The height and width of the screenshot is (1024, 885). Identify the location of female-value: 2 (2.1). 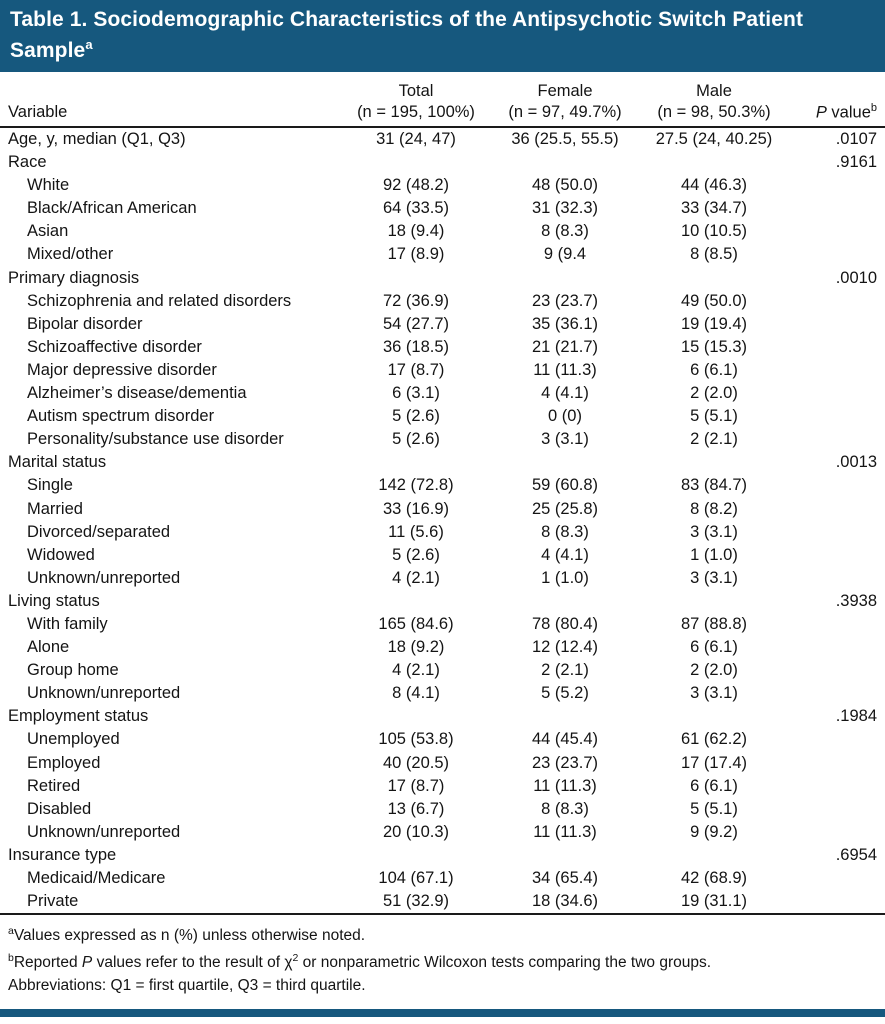
(565, 670).